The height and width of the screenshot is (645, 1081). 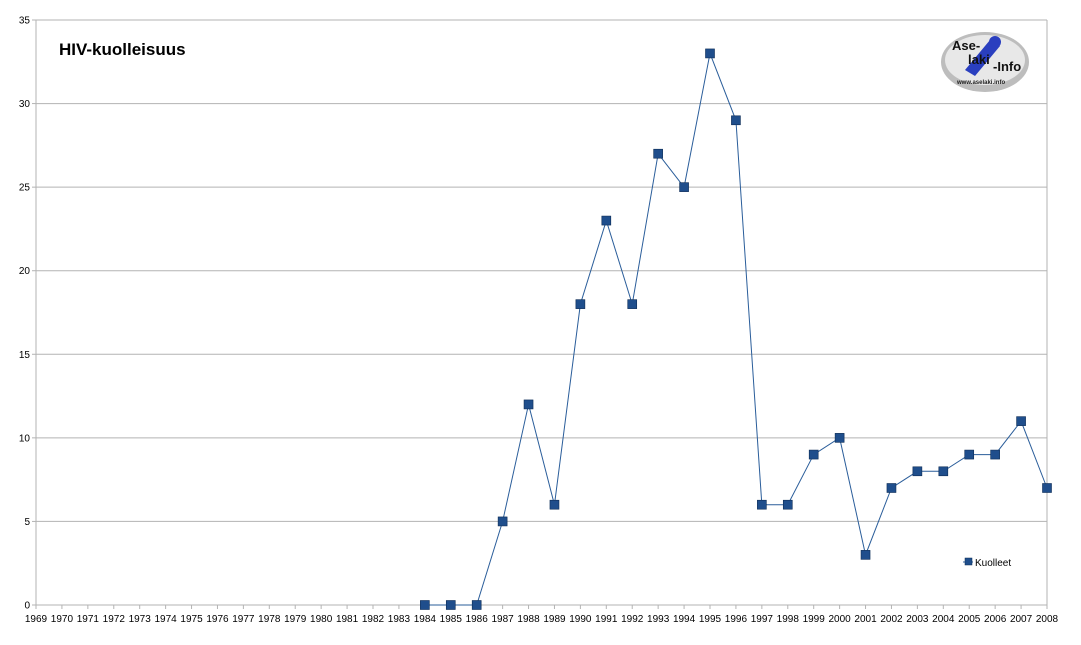 I want to click on x-tick-label: 2001, so click(x=865, y=619).